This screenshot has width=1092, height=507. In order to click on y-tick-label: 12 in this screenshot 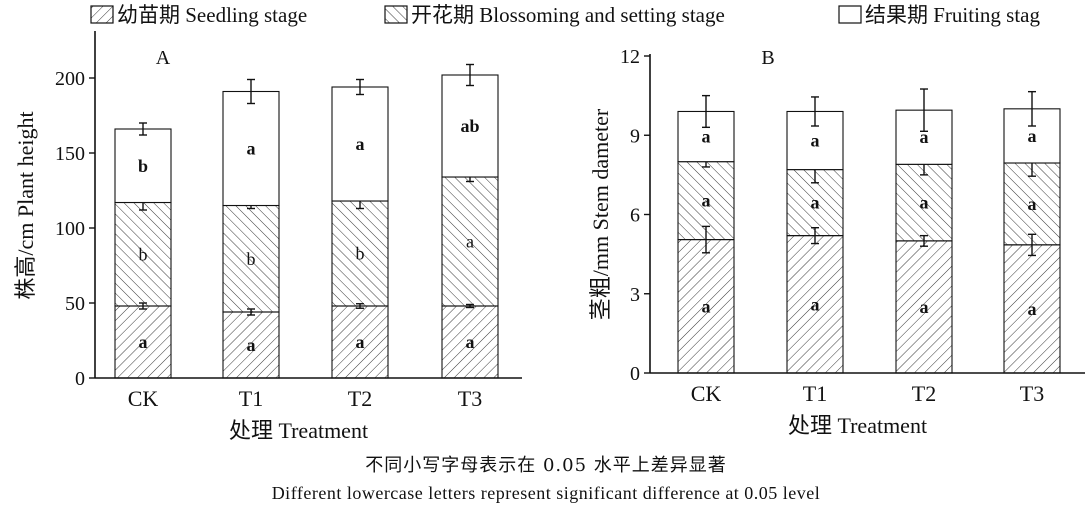, I will do `click(630, 57)`.